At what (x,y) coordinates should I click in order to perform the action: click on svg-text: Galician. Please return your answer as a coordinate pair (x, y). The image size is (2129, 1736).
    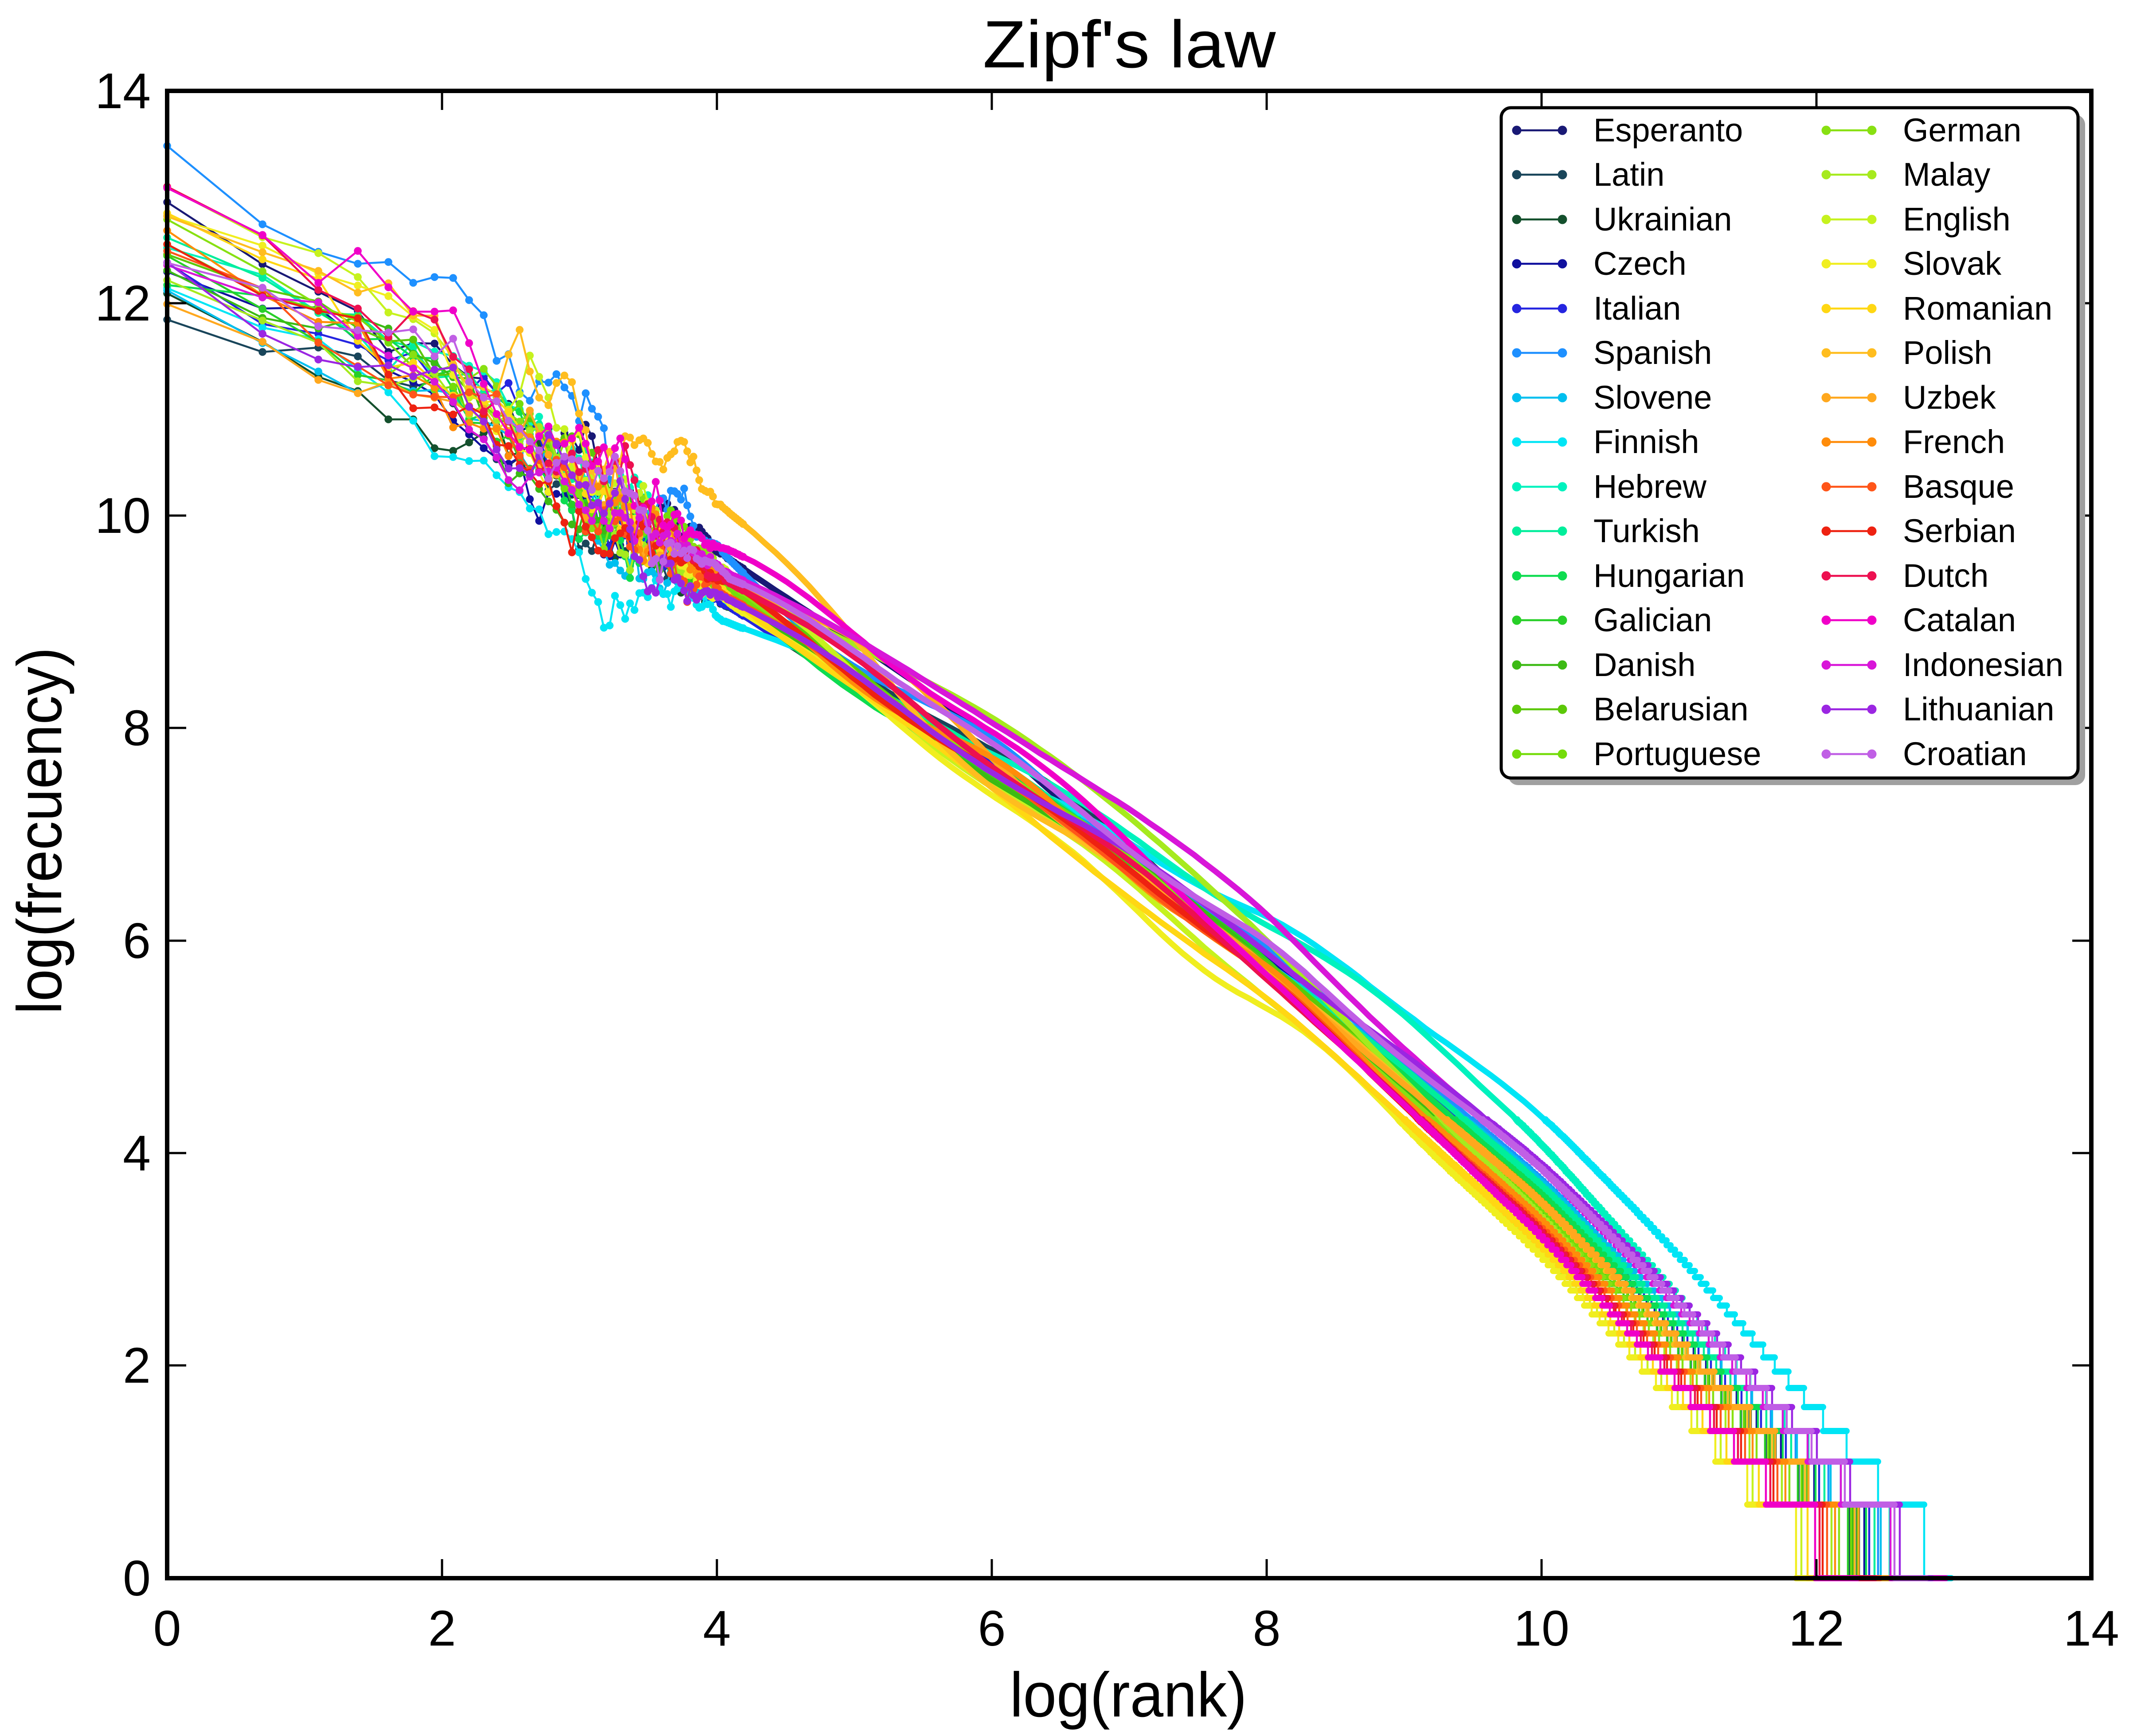
    Looking at the image, I should click on (1652, 620).